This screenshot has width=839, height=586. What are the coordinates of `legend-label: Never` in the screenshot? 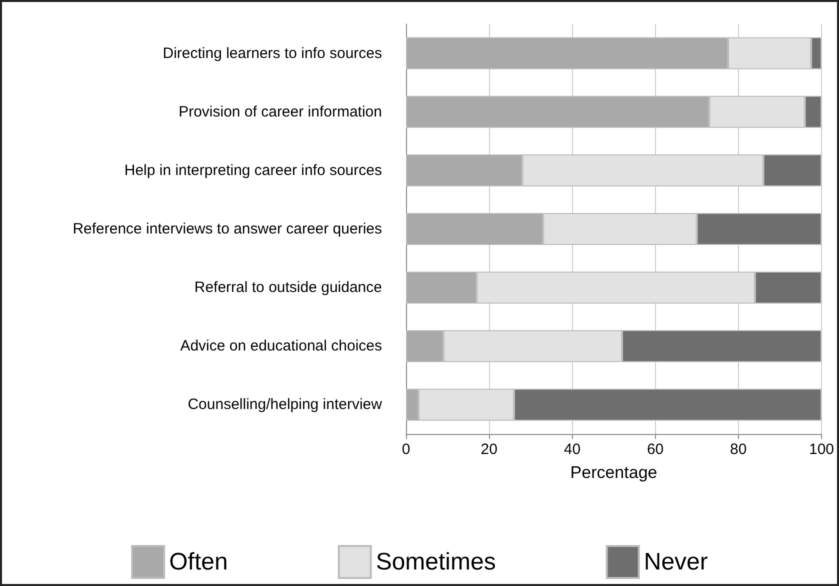 It's located at (676, 562).